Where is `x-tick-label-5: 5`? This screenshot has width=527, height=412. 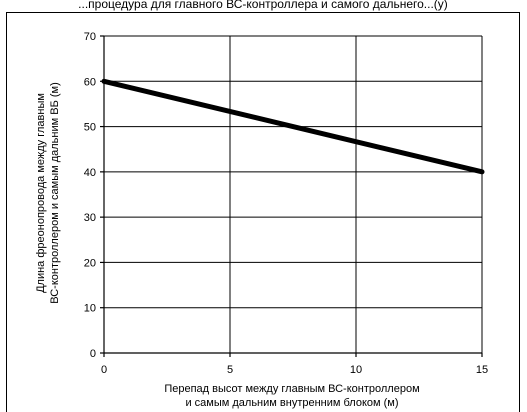 x-tick-label-5: 5 is located at coordinates (230, 370).